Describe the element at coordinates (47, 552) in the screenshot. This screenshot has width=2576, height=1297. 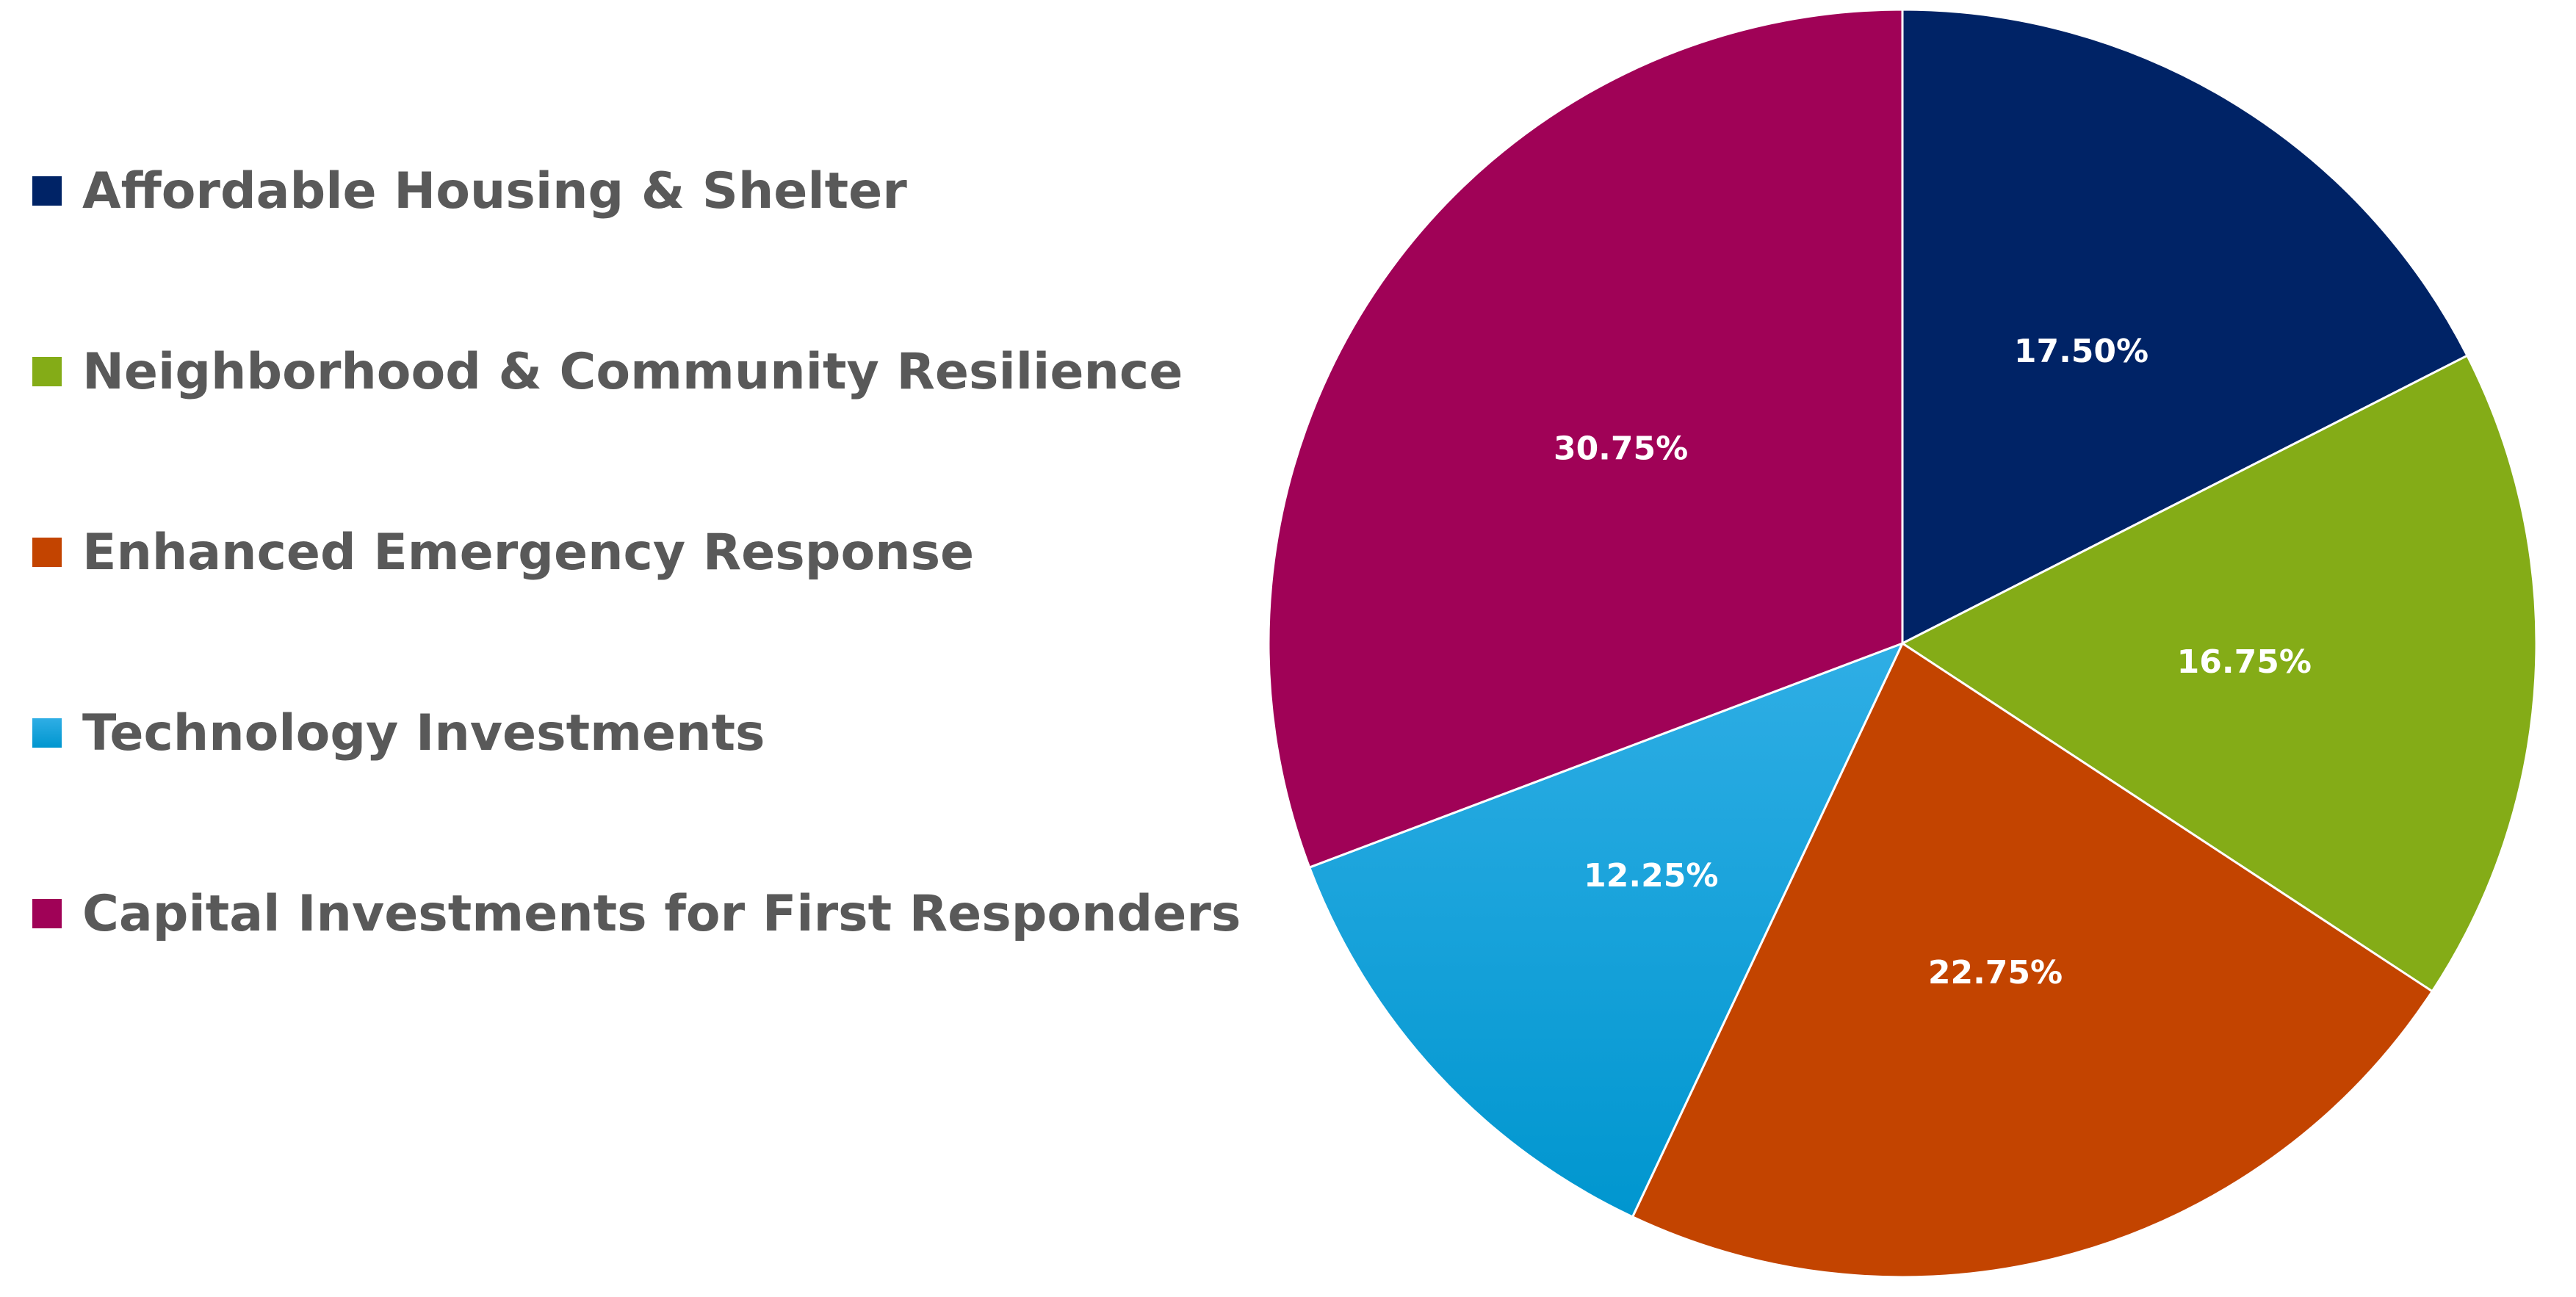
I see `legend-swatch-emergency-response` at that location.